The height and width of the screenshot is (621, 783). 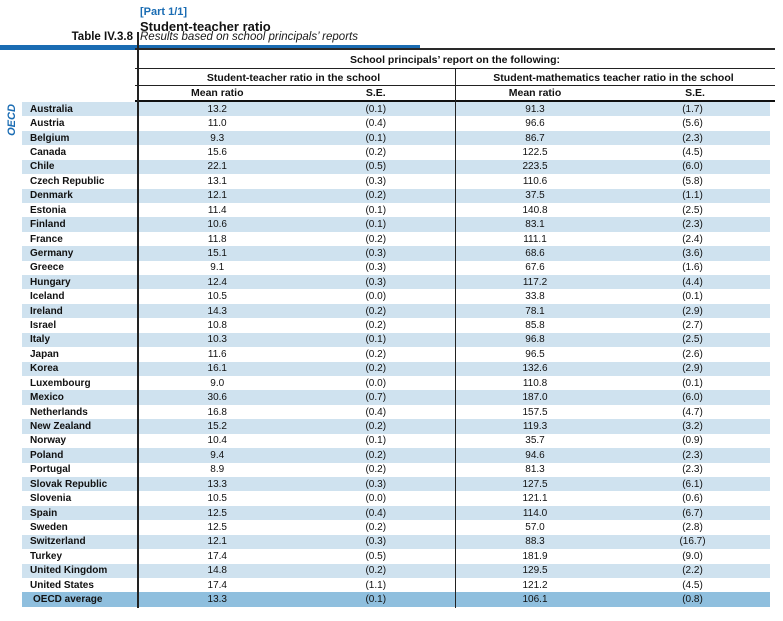 What do you see at coordinates (692, 412) in the screenshot?
I see `cell-sm-se: (4.7)` at bounding box center [692, 412].